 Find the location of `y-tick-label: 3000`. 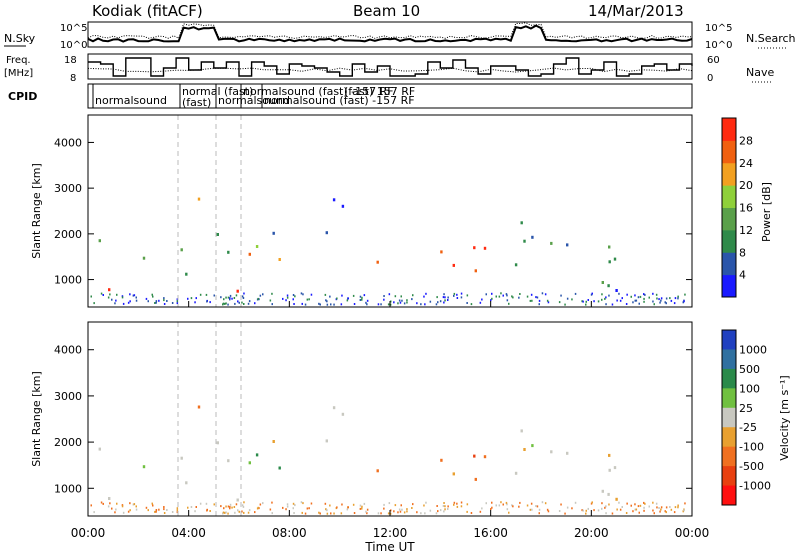

y-tick-label: 3000 is located at coordinates (68, 188).